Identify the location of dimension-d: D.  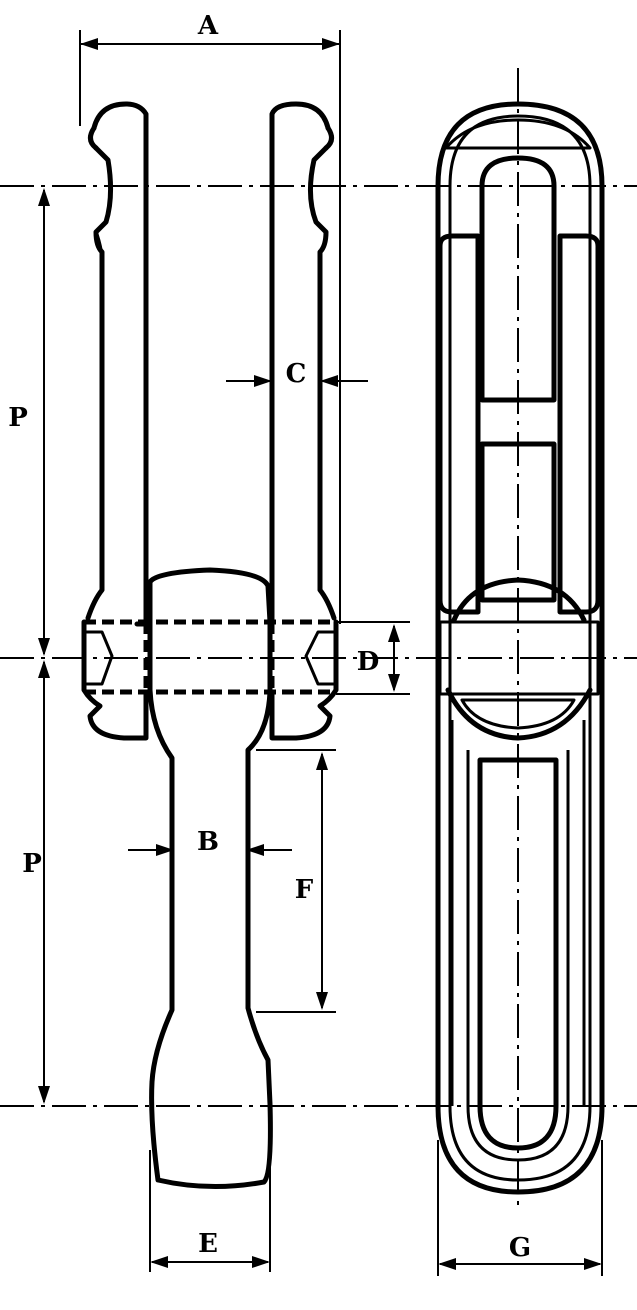
(373, 658).